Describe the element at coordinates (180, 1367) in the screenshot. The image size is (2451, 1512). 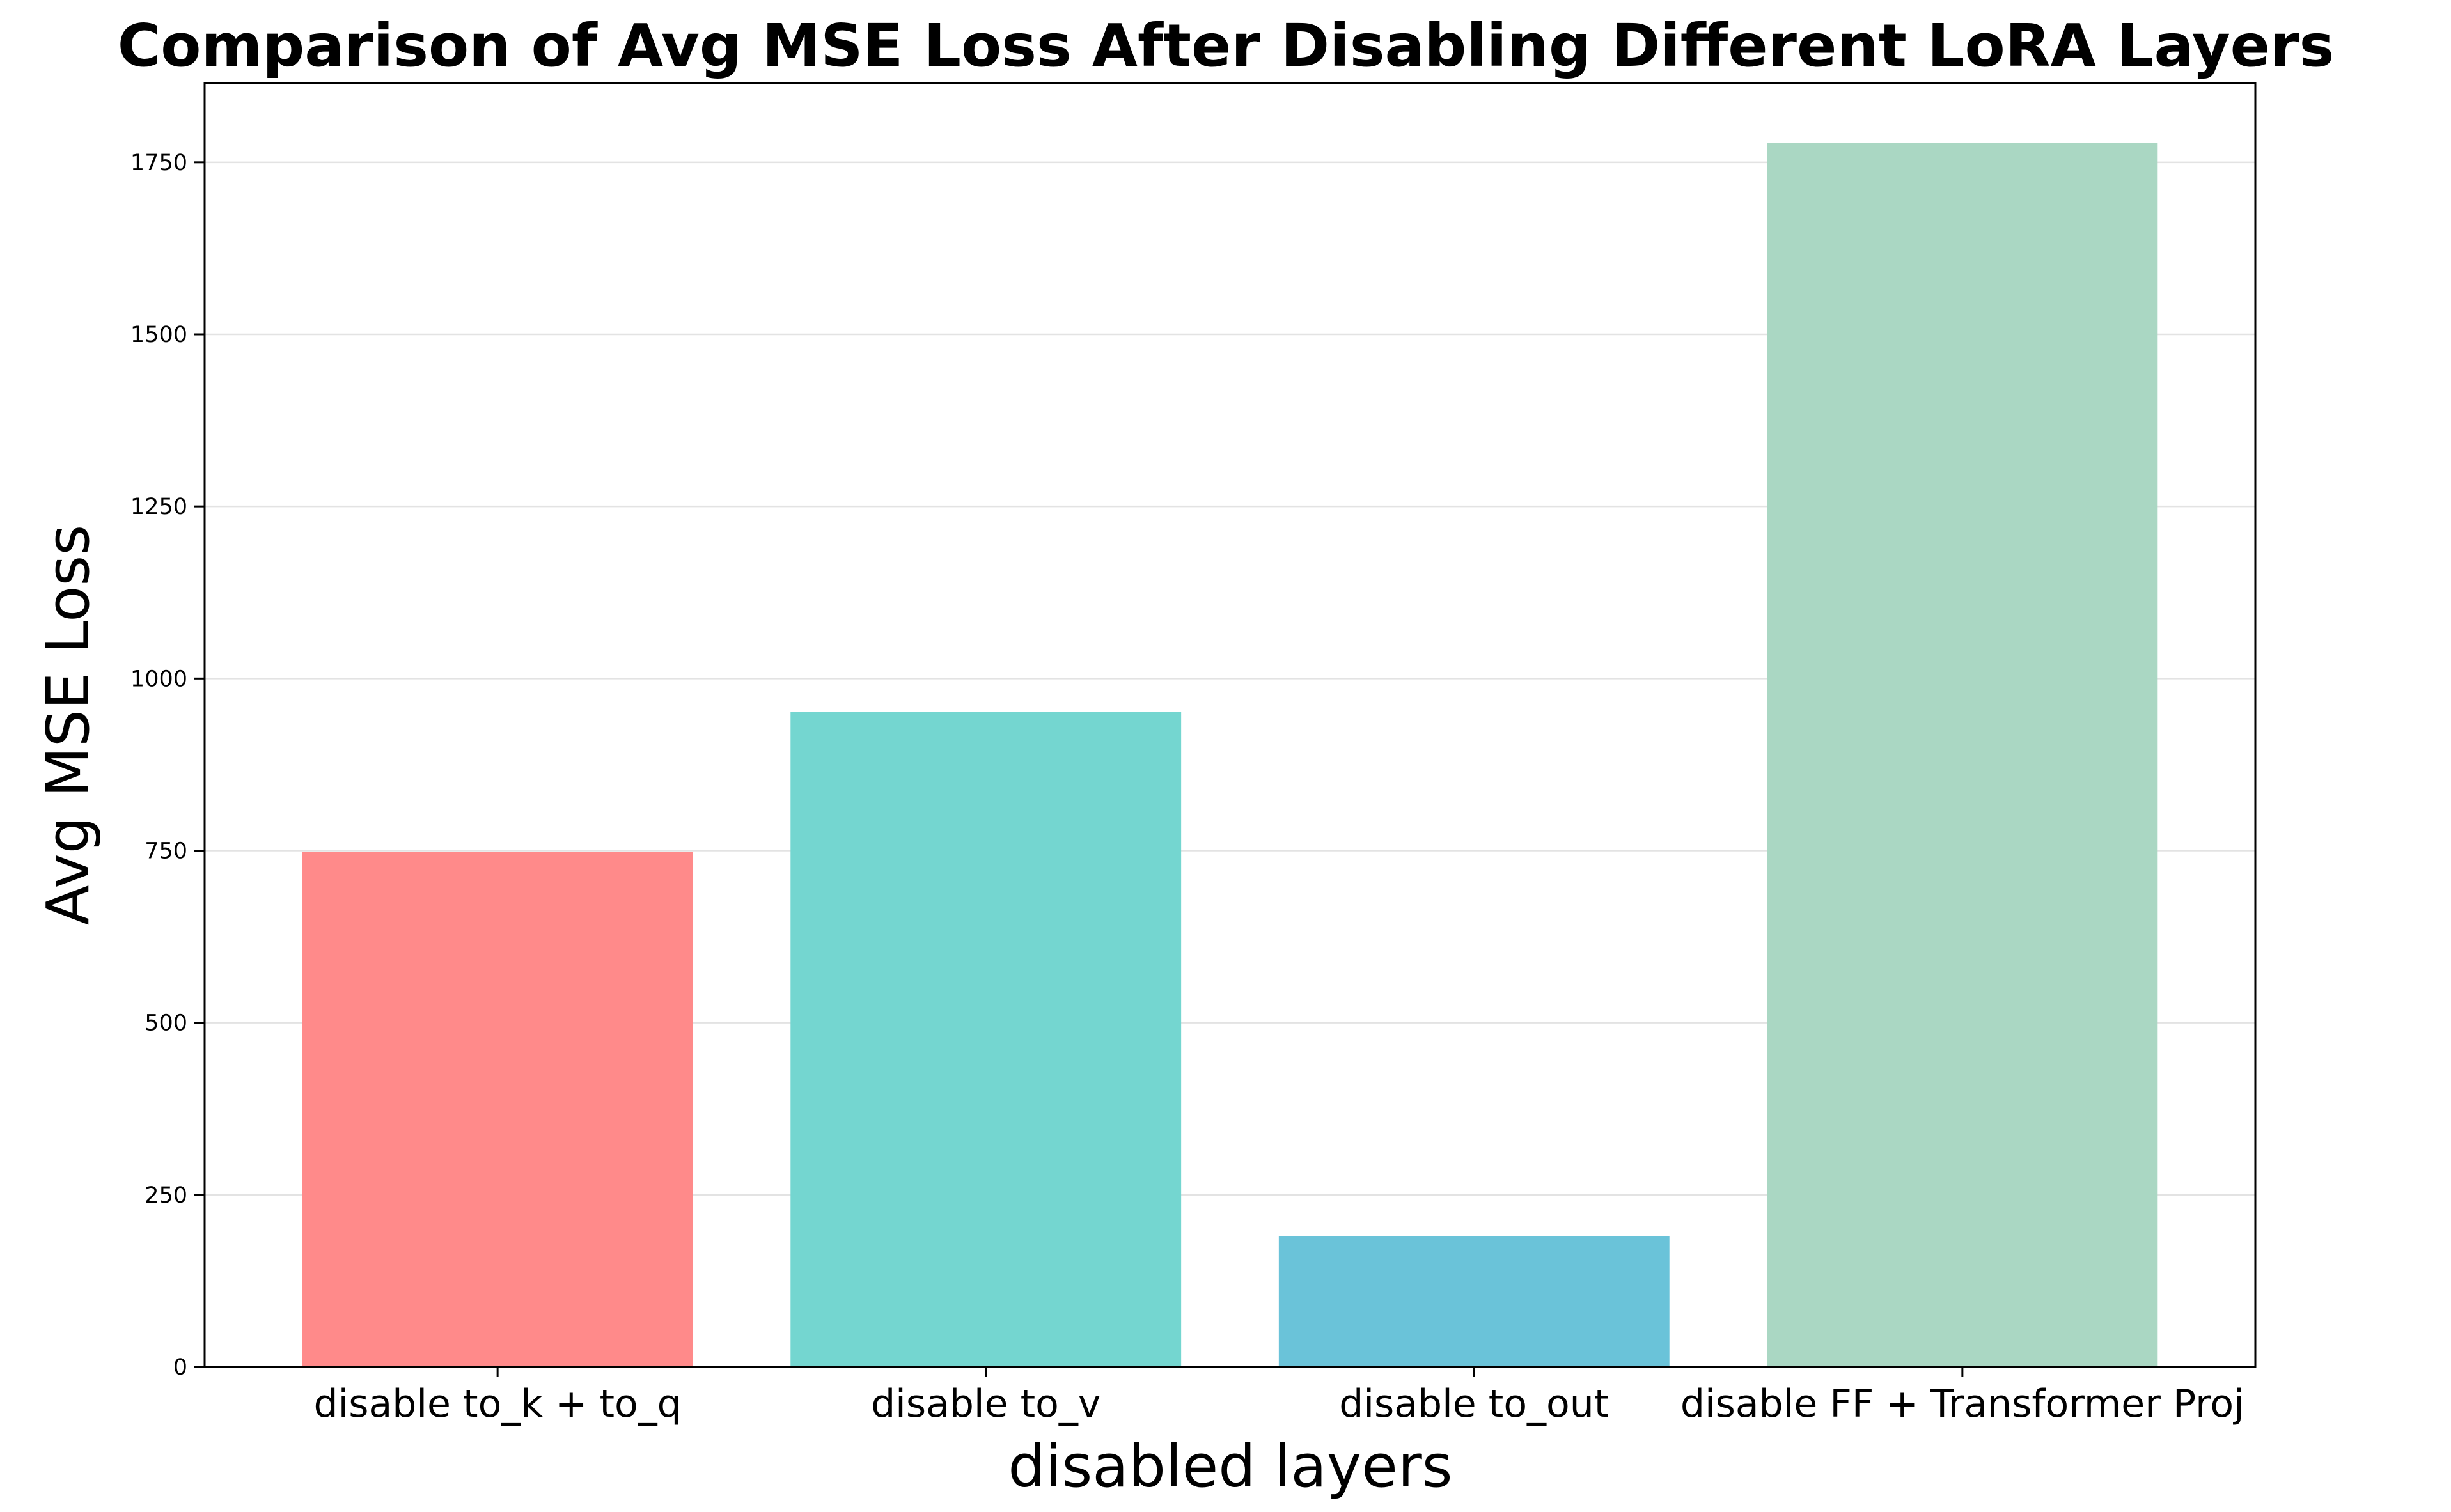
I see `y-tick-label: 0` at that location.